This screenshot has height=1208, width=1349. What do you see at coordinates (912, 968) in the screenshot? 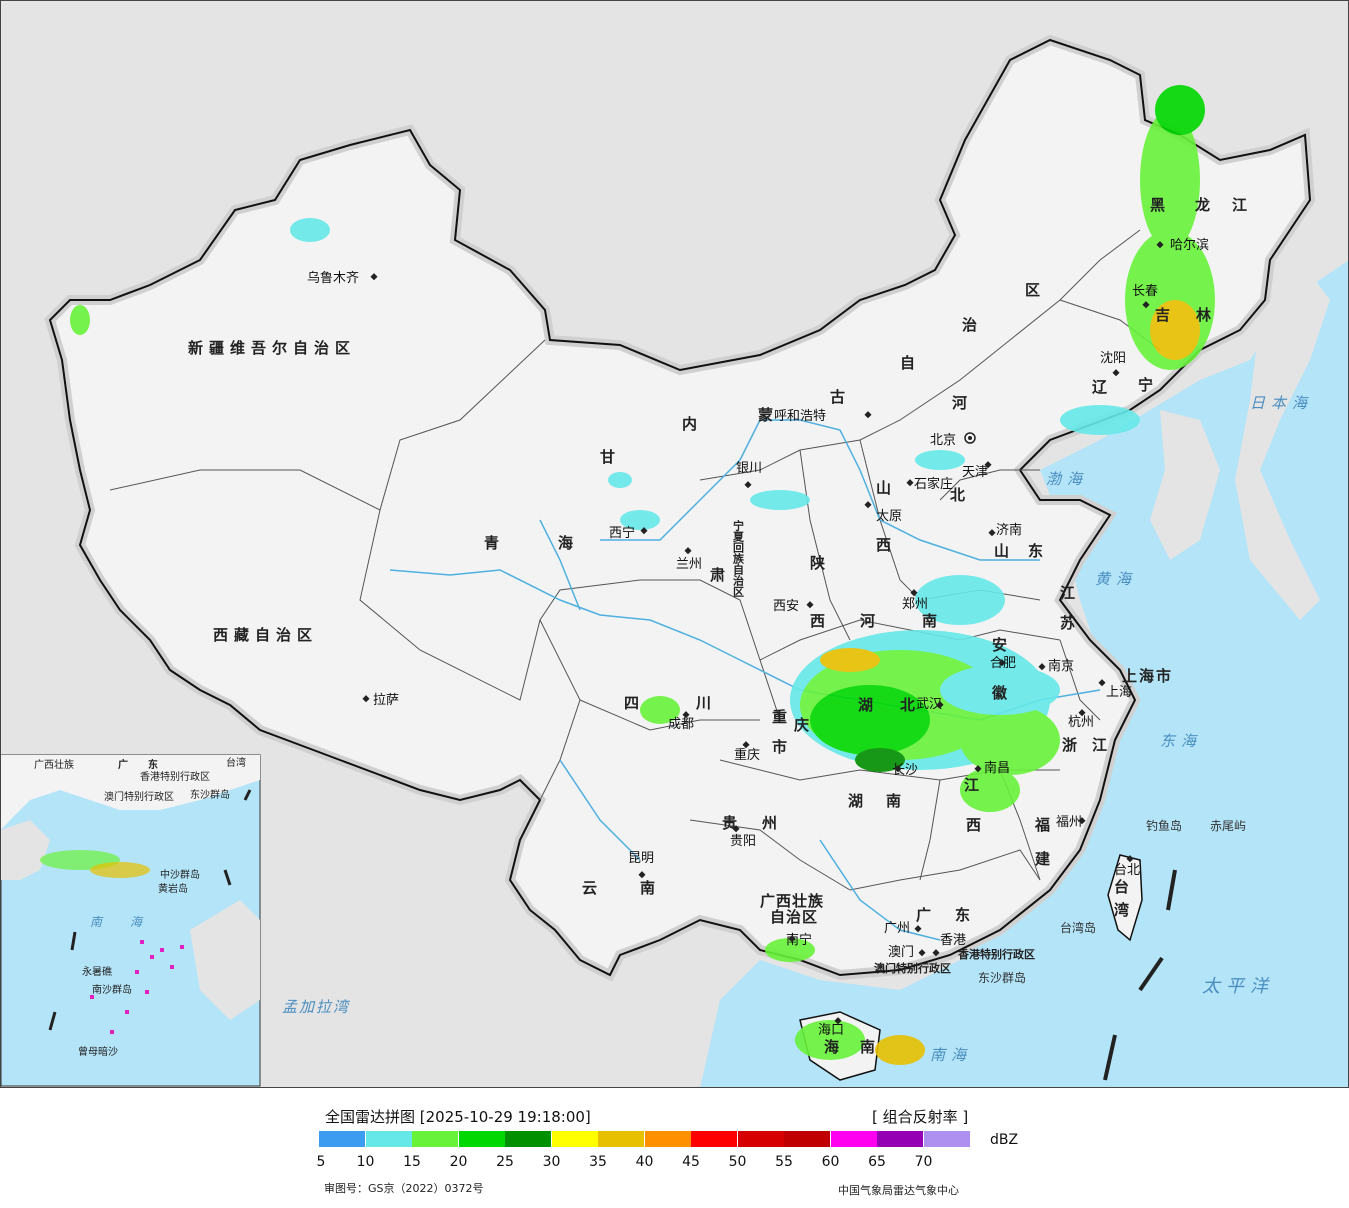
I see `macau-sar-label: 澳门特别行政区` at bounding box center [912, 968].